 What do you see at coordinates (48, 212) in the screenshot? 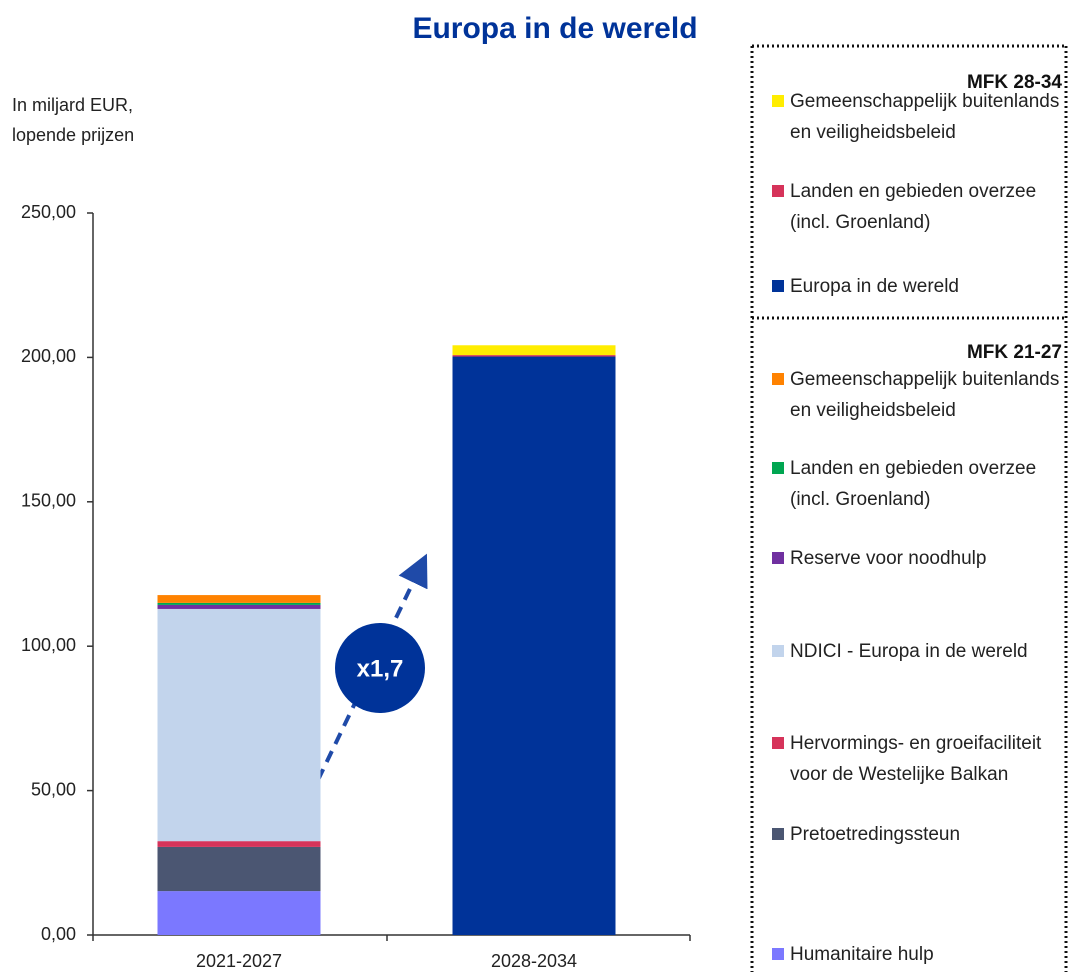
I see `y-tick-label: 250,00` at bounding box center [48, 212].